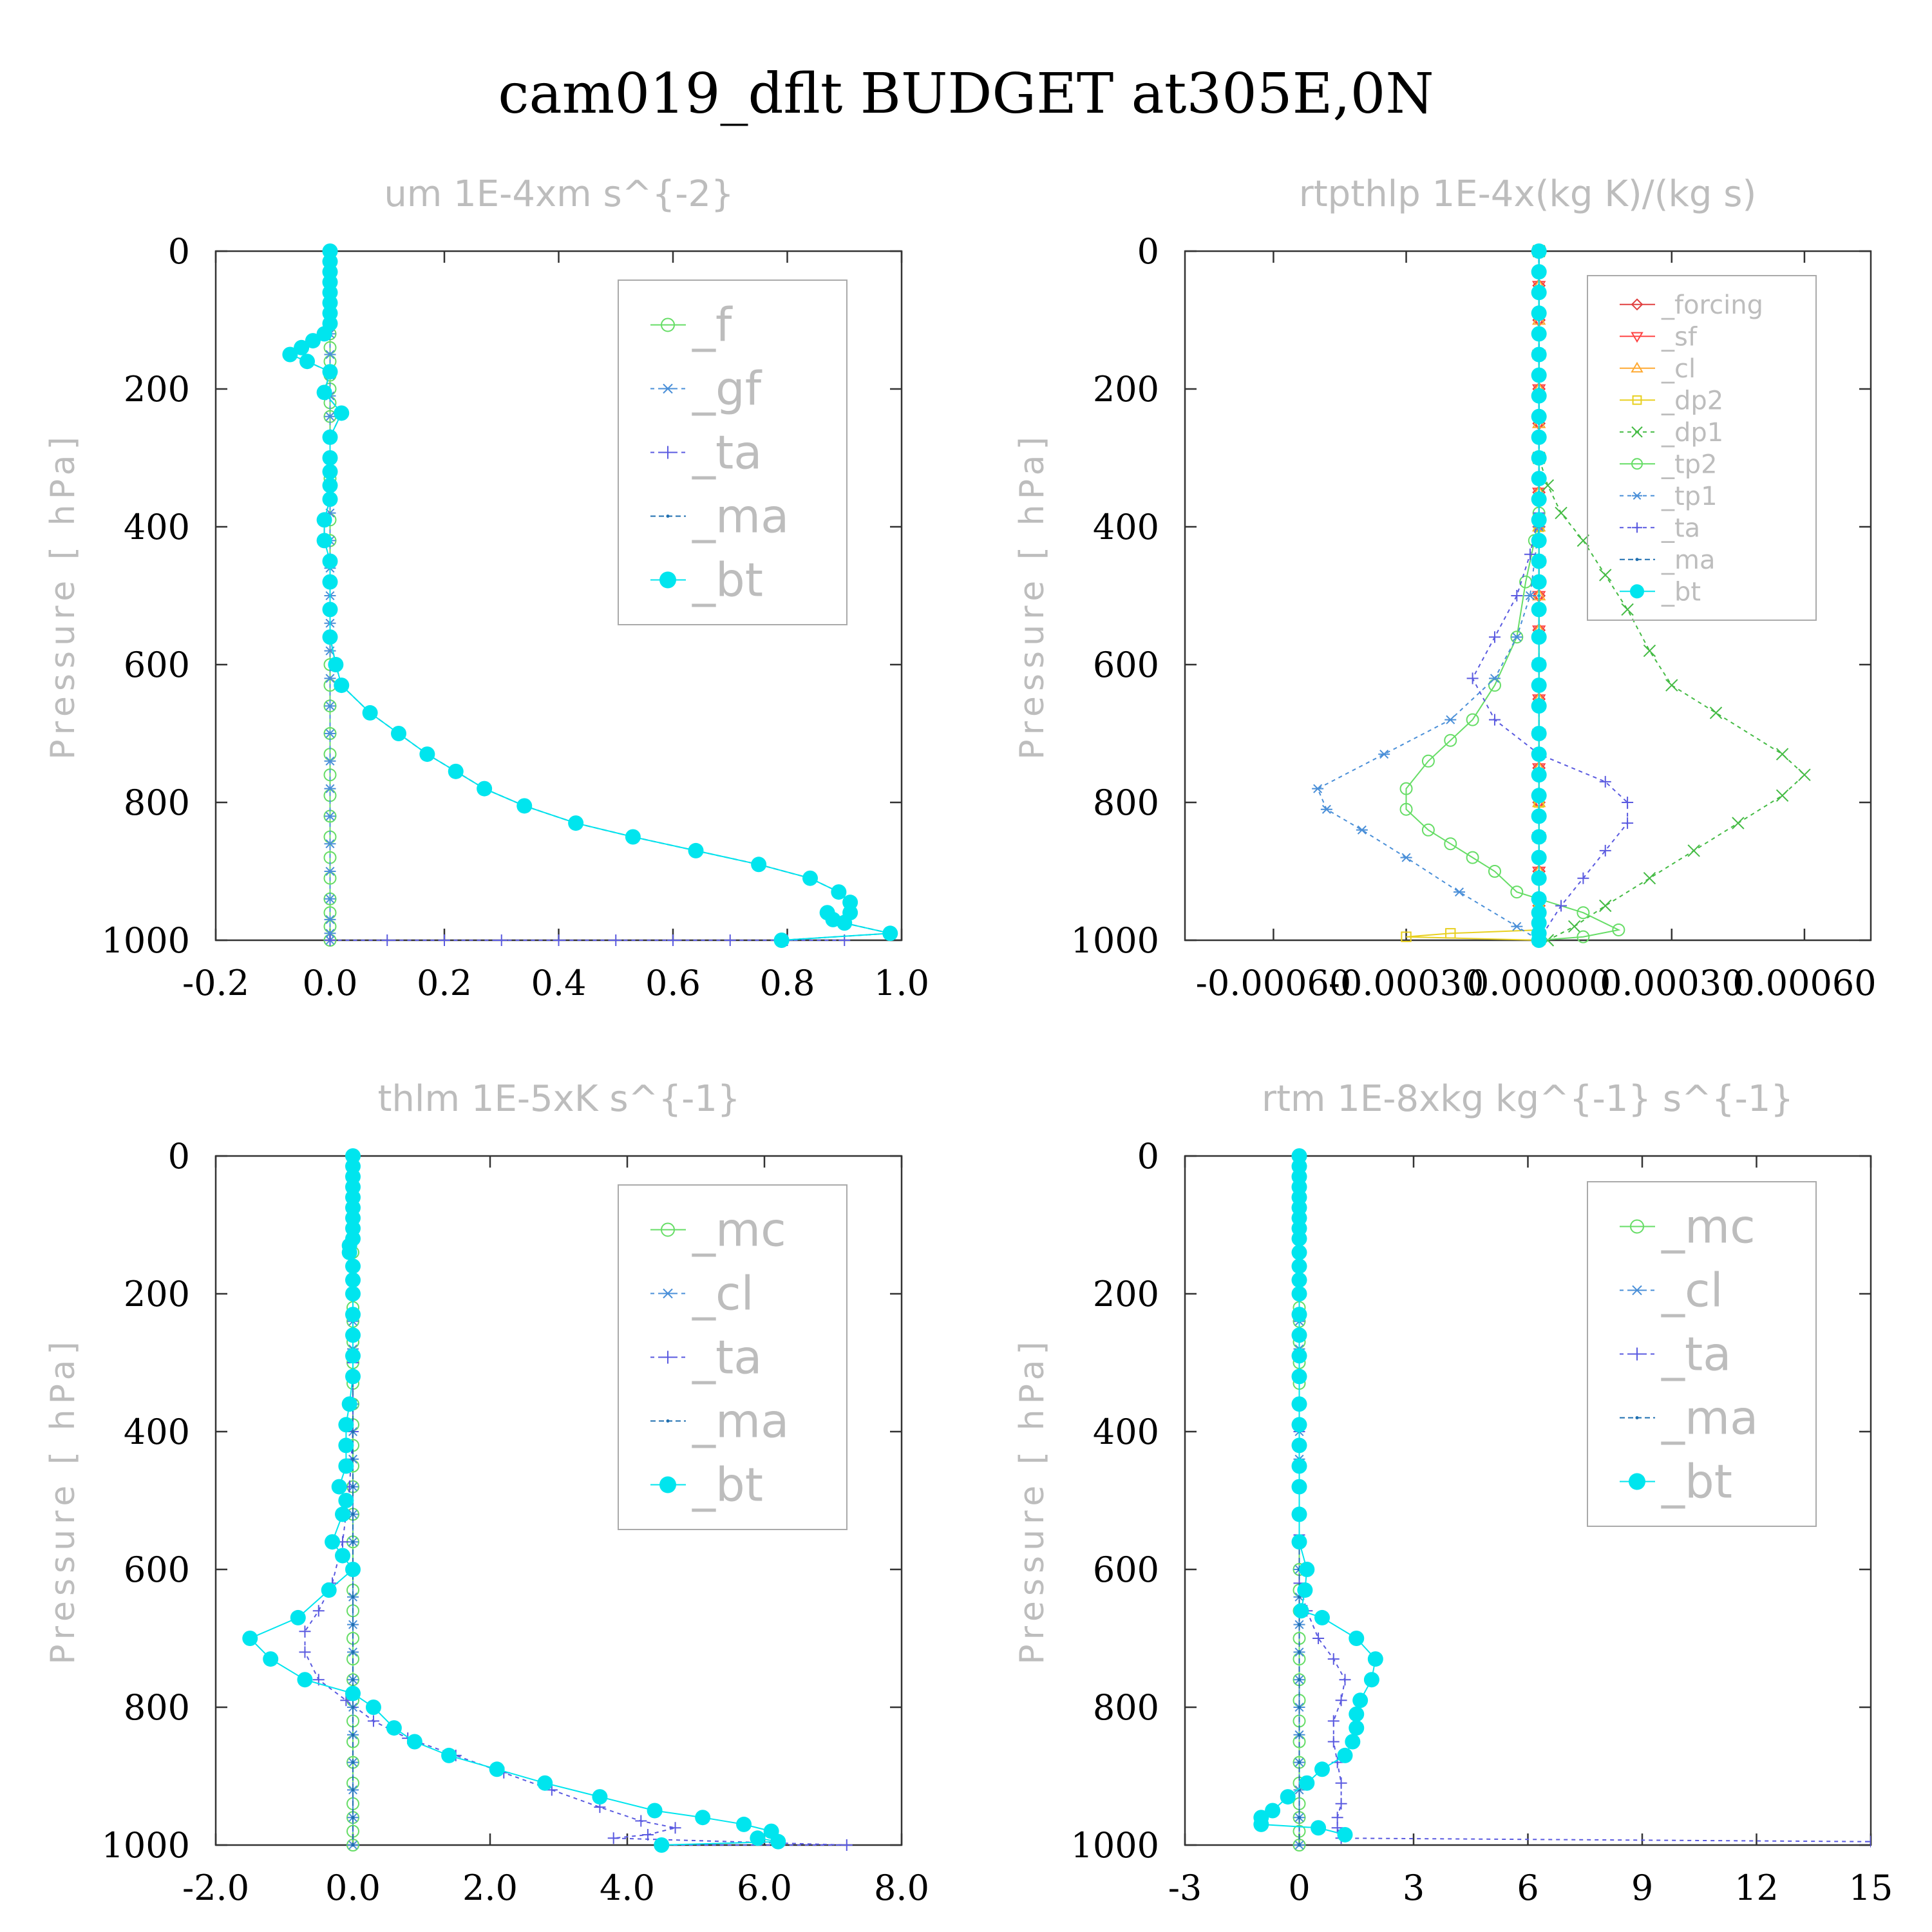 This screenshot has width=1932, height=1932. What do you see at coordinates (353, 1888) in the screenshot?
I see `x-tick-label: 0.0` at bounding box center [353, 1888].